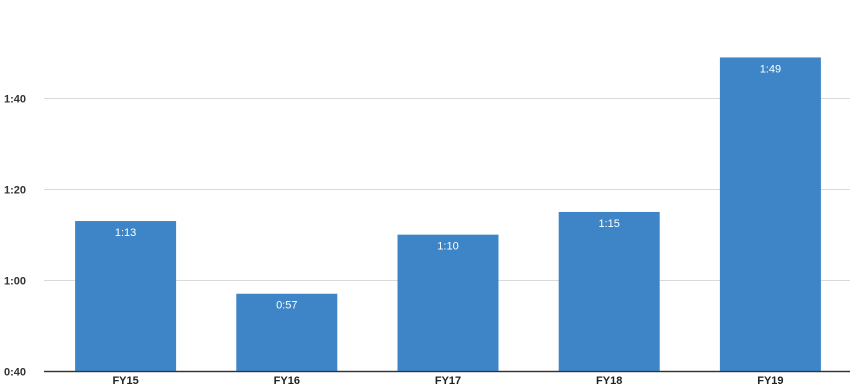 This screenshot has width=864, height=390. What do you see at coordinates (770, 381) in the screenshot?
I see `x-tick-label: FY19` at bounding box center [770, 381].